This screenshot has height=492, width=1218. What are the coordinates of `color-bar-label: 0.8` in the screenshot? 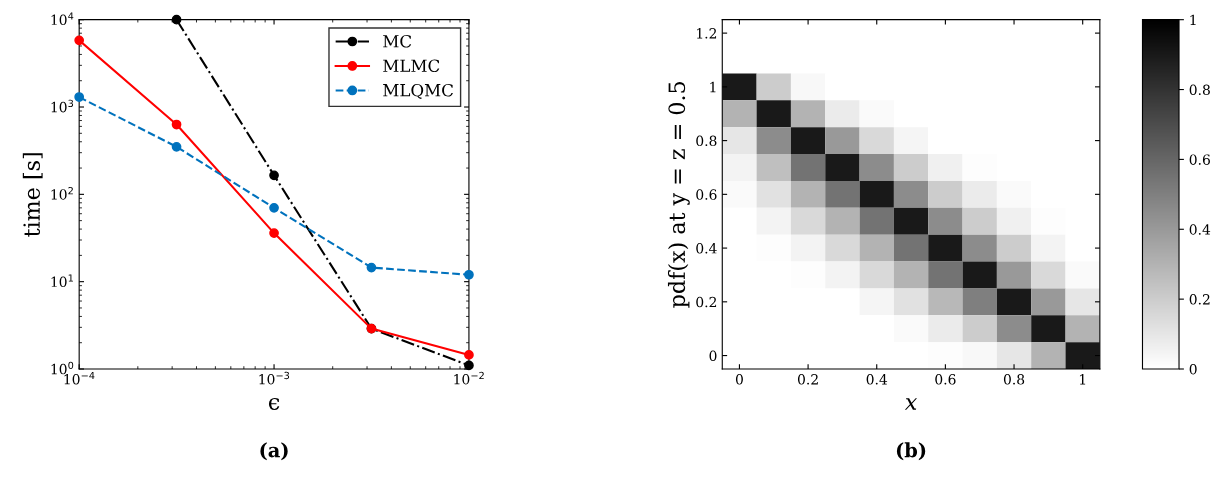 It's located at (1199, 90).